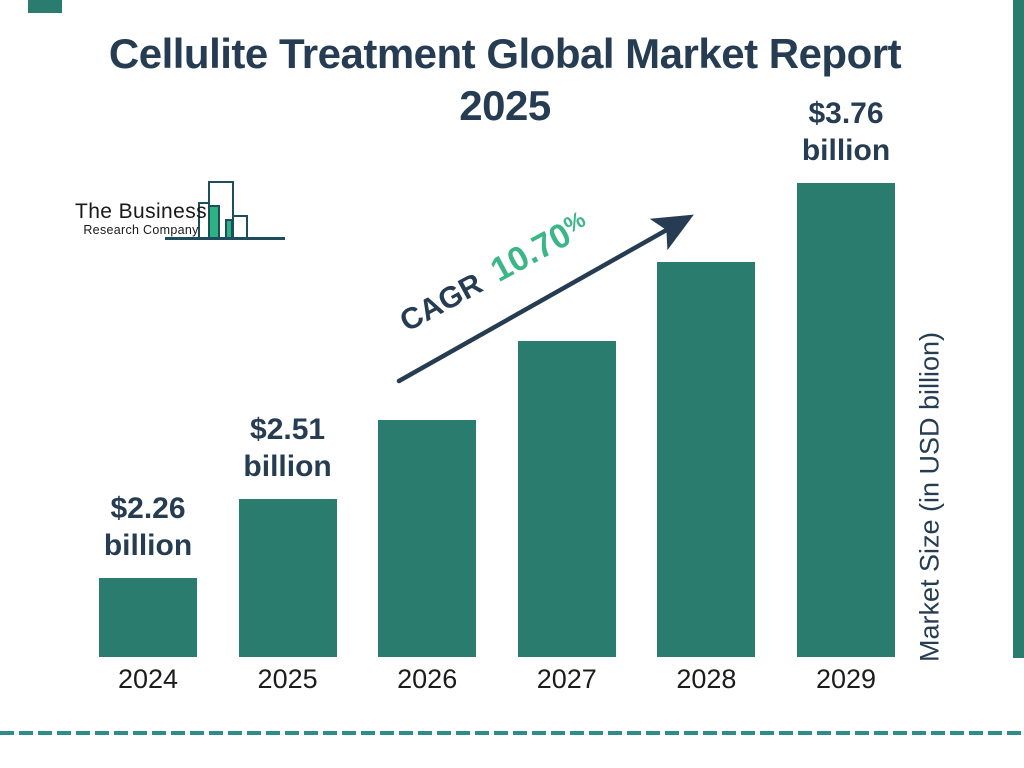 This screenshot has width=1024, height=768. What do you see at coordinates (846, 113) in the screenshot?
I see `value-label-line: $3.76` at bounding box center [846, 113].